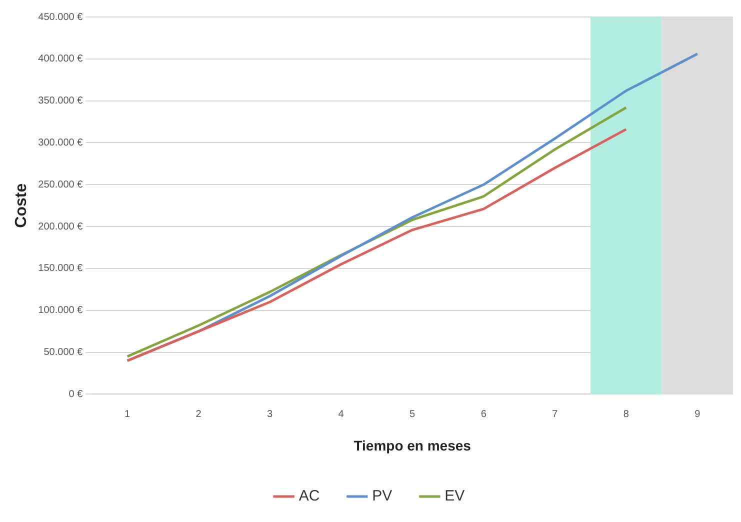 The image size is (741, 522). What do you see at coordinates (61, 310) in the screenshot?
I see `y-tick-label: 100.000 €` at bounding box center [61, 310].